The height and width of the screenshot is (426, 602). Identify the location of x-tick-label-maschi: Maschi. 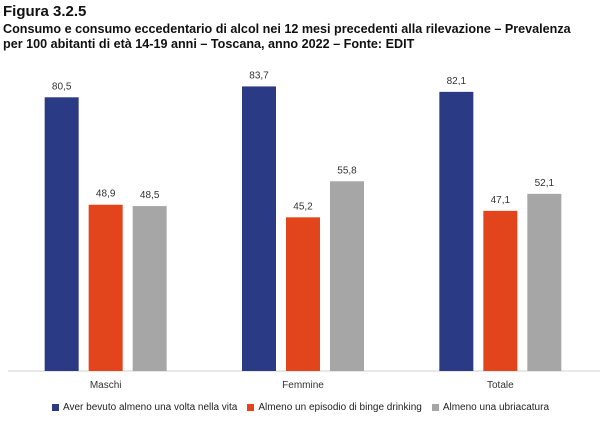
(106, 385).